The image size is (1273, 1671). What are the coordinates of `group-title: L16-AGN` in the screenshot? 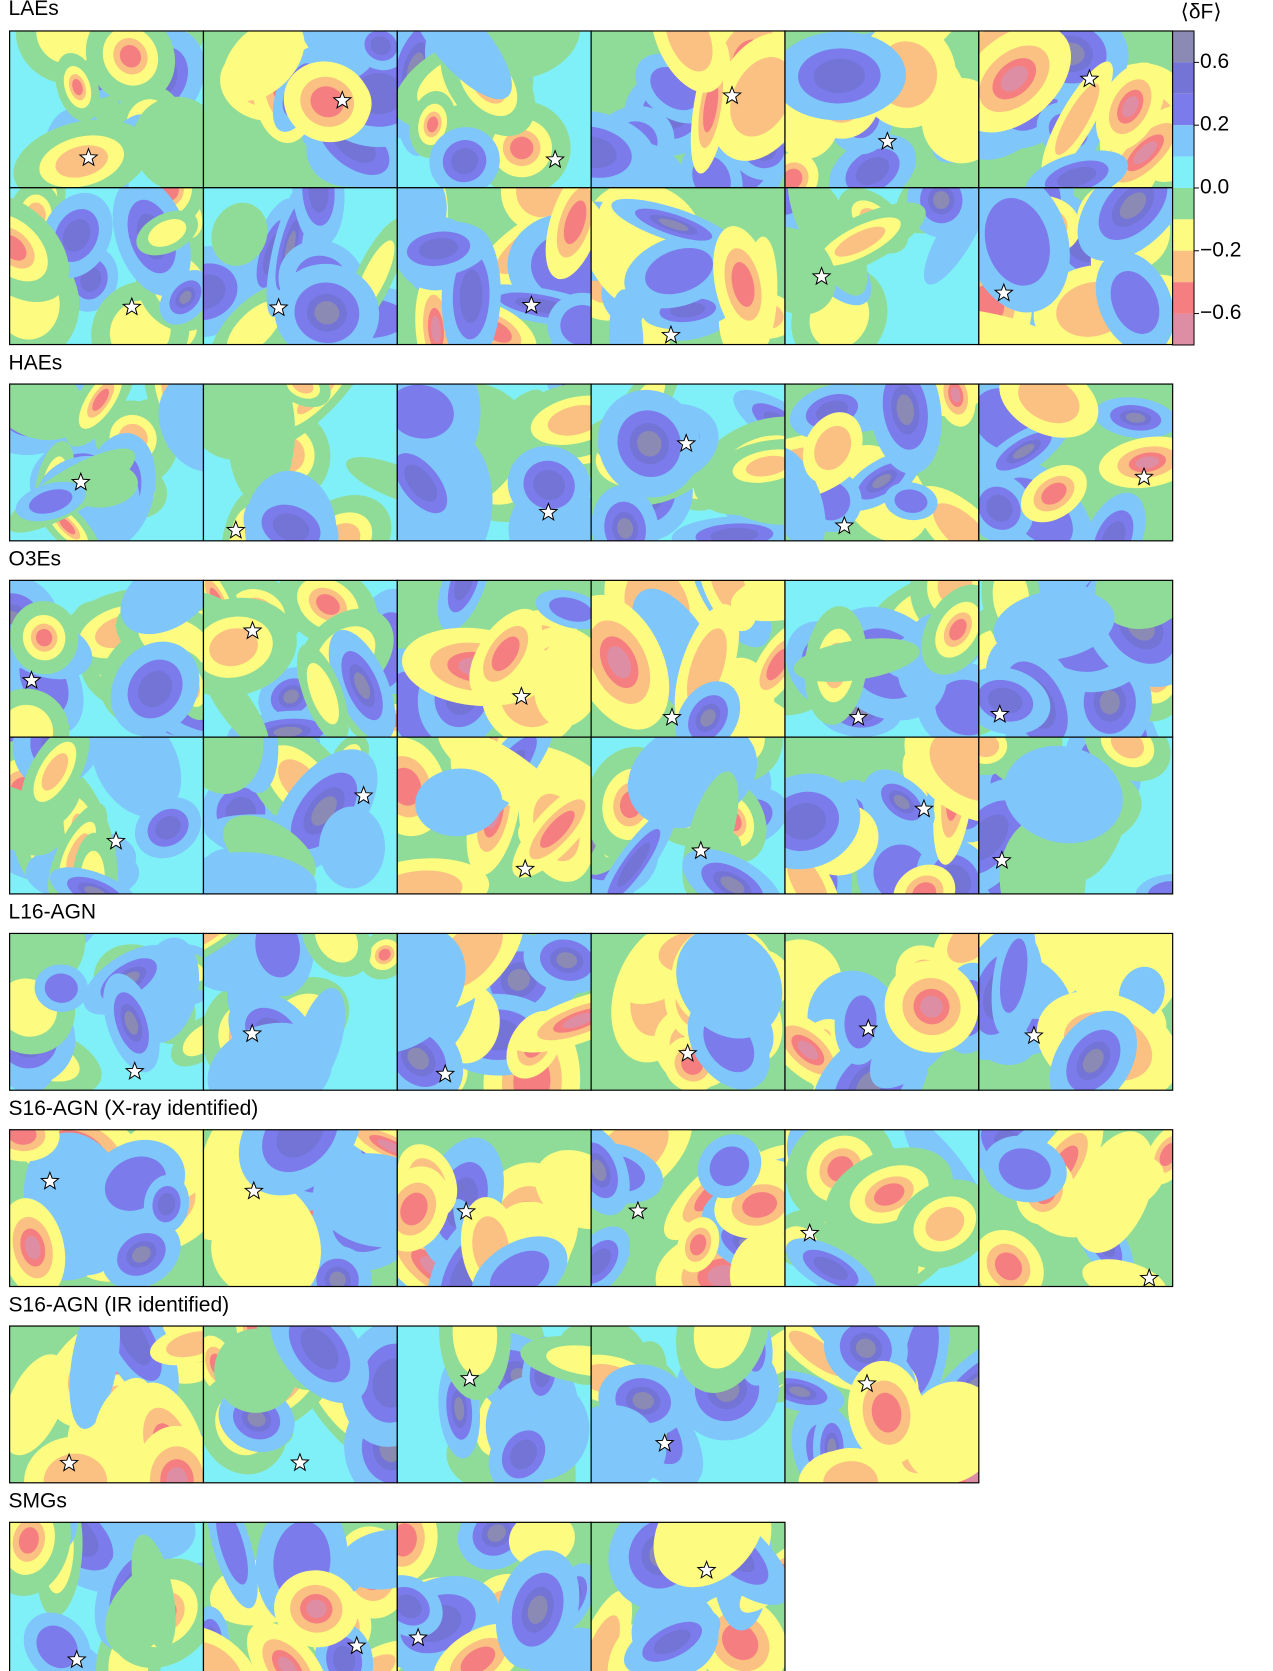 It's located at (53, 912).